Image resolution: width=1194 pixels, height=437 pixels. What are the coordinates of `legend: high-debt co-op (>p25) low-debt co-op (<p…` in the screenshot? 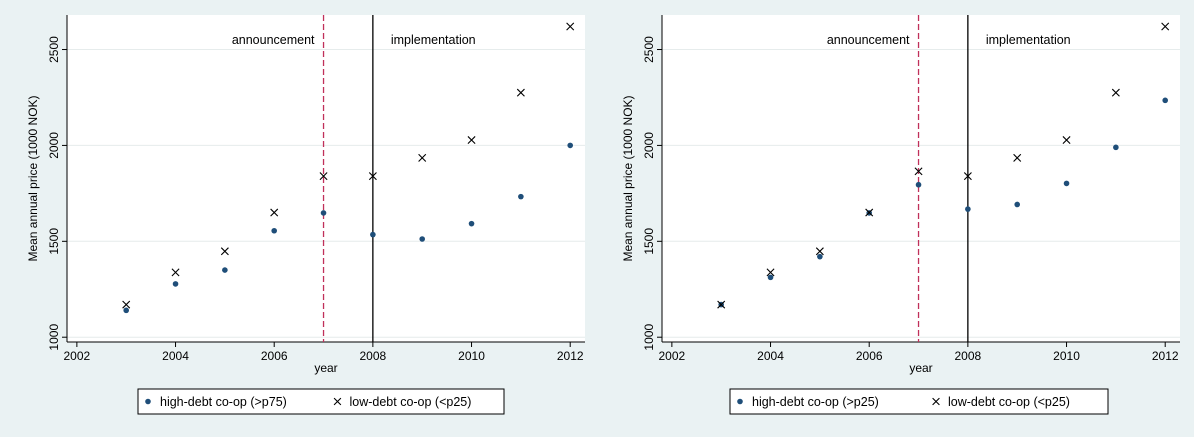 It's located at (919, 401).